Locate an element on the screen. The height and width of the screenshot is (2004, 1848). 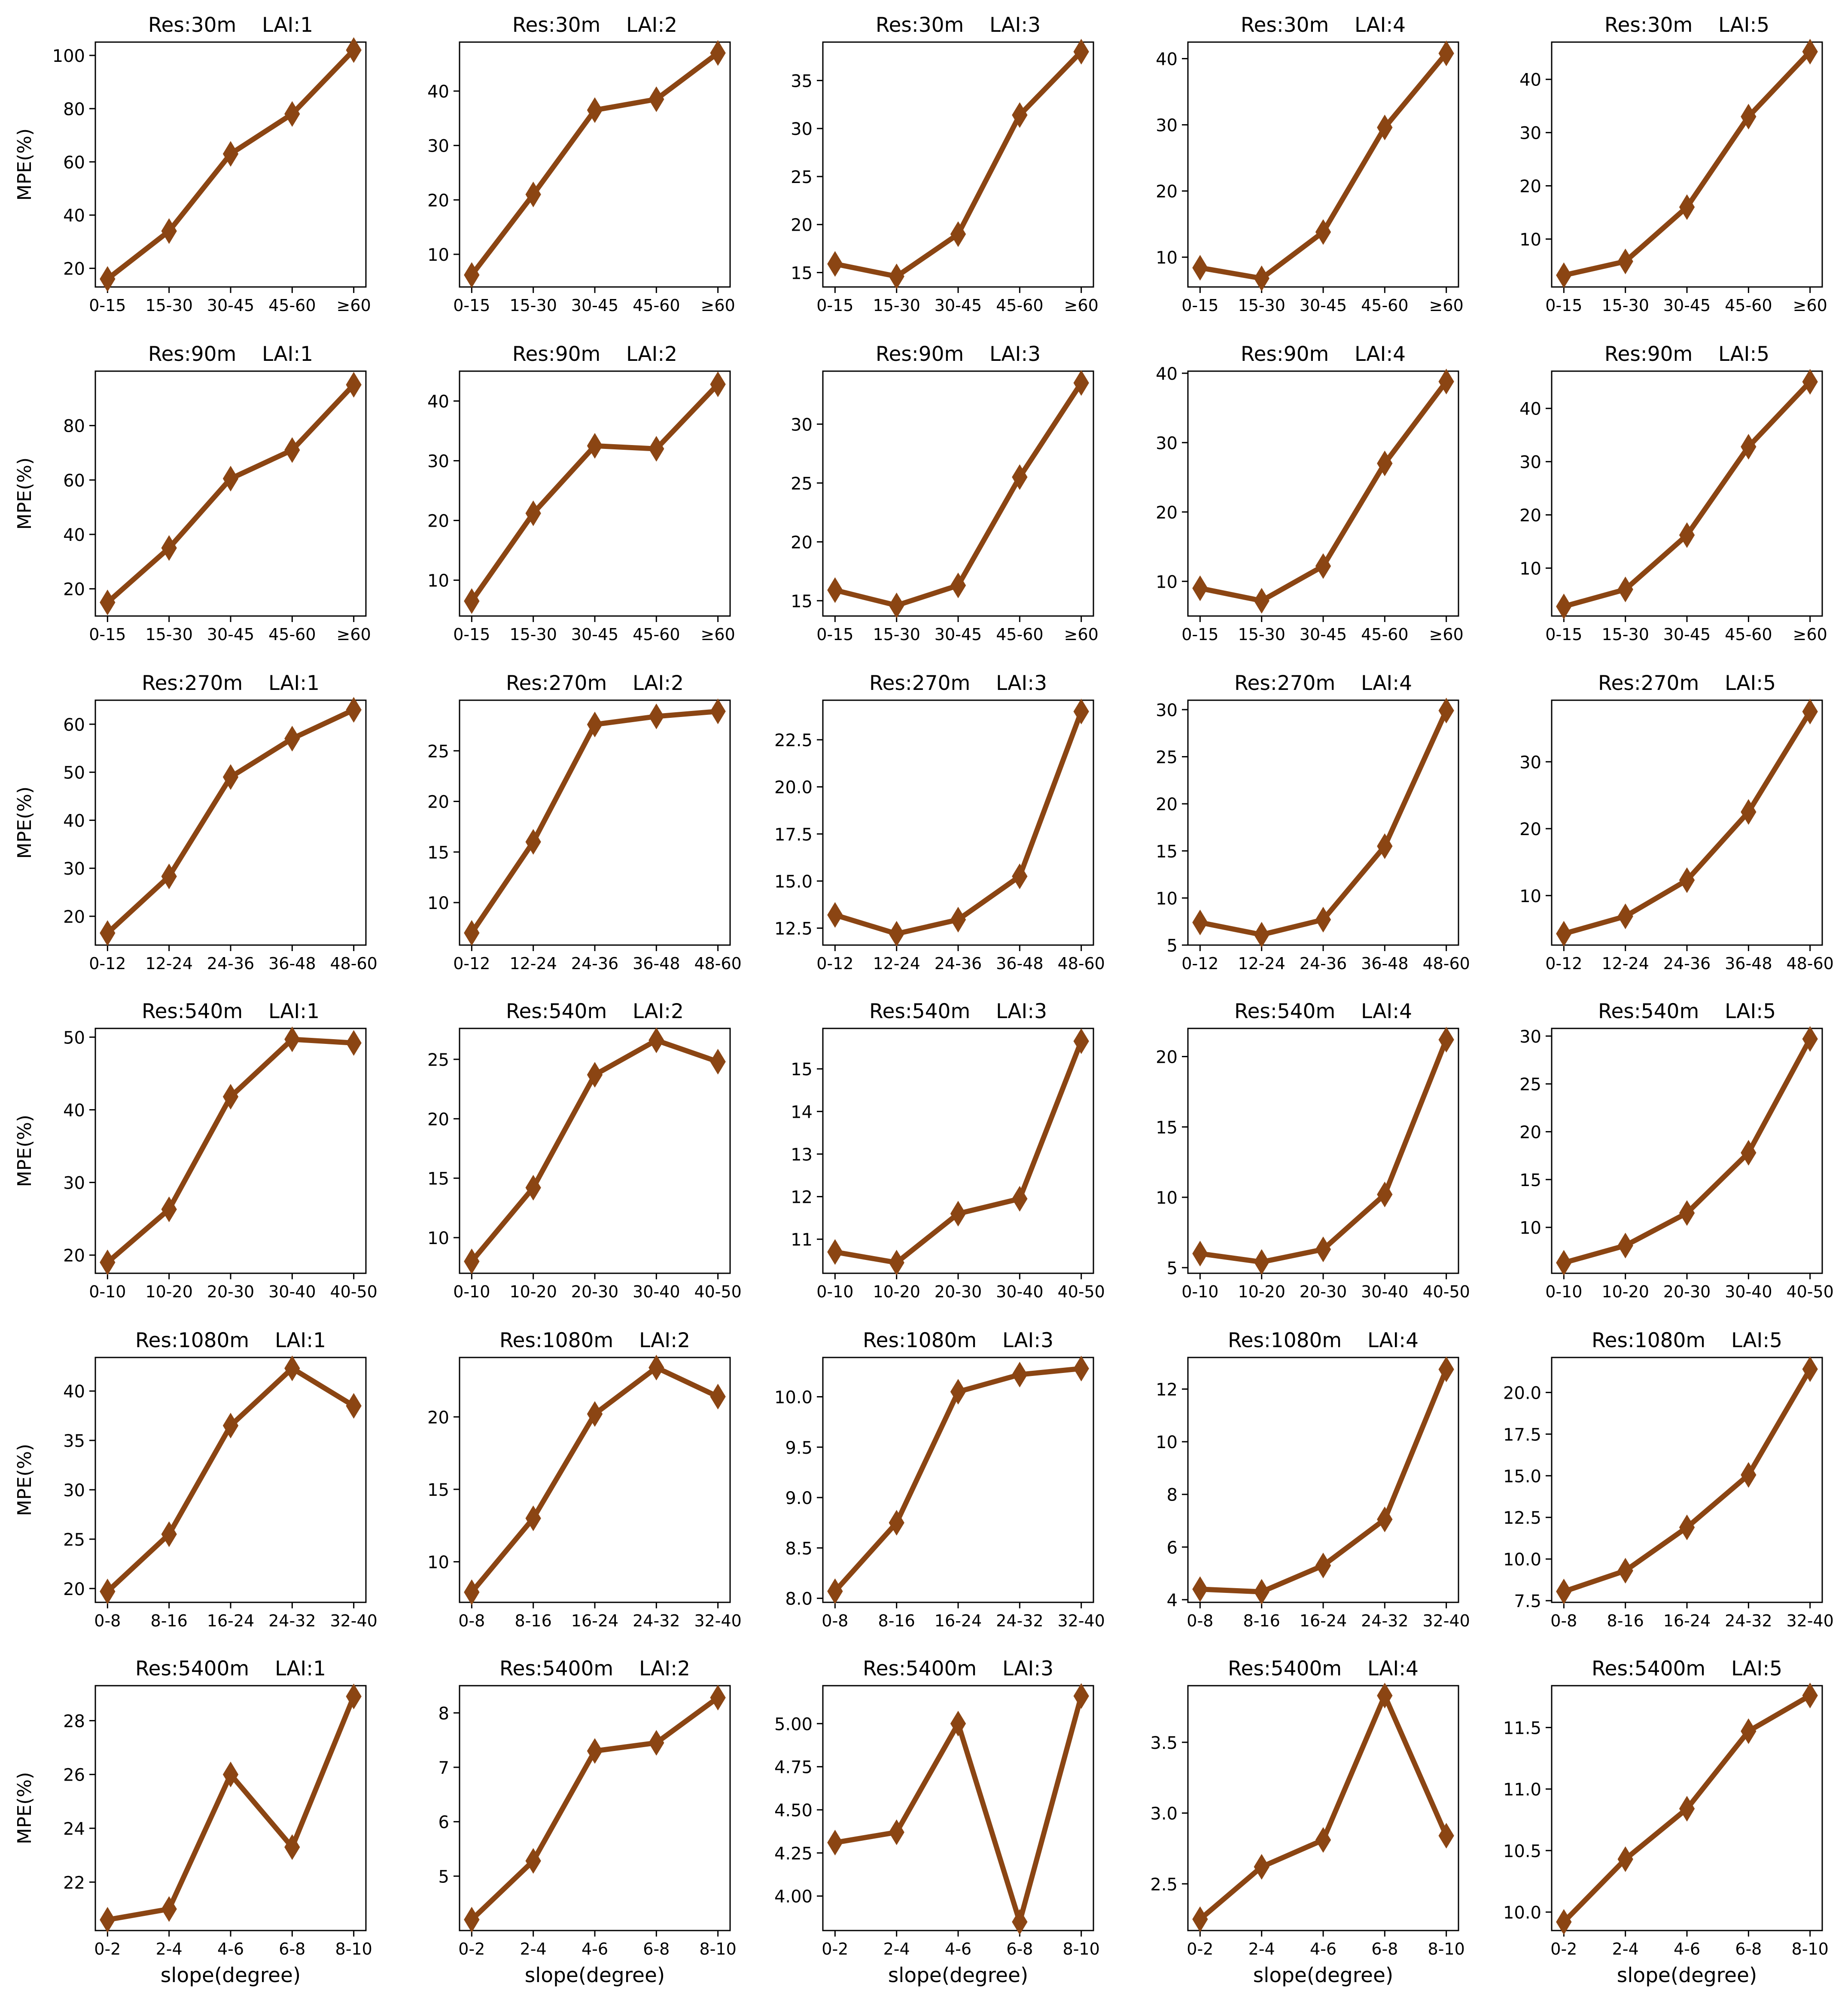
subplot-title: Res:30m LAI:4 is located at coordinates (1323, 25).